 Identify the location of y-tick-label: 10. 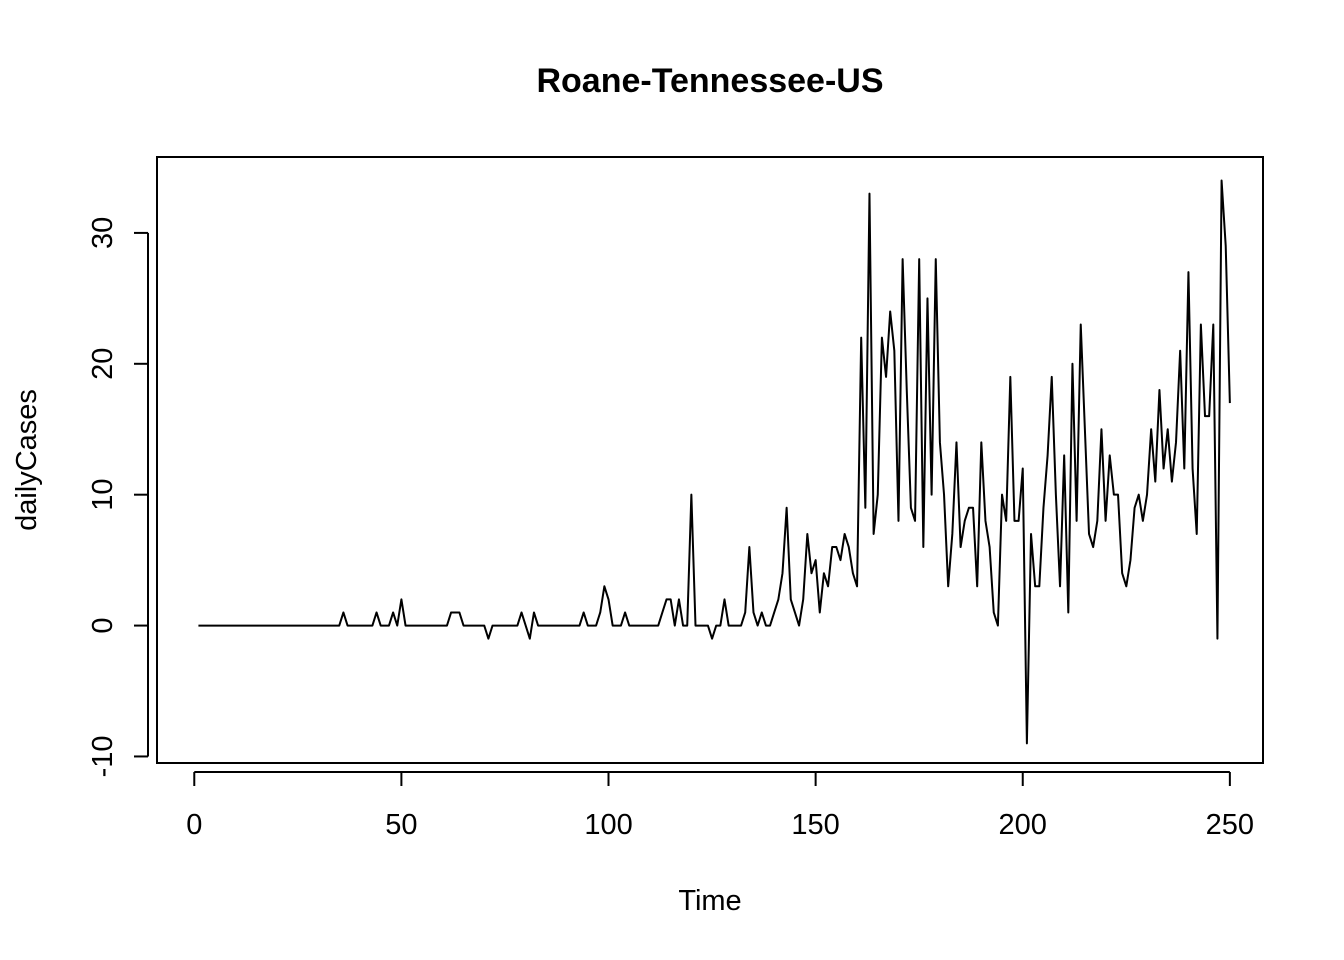
(103, 495).